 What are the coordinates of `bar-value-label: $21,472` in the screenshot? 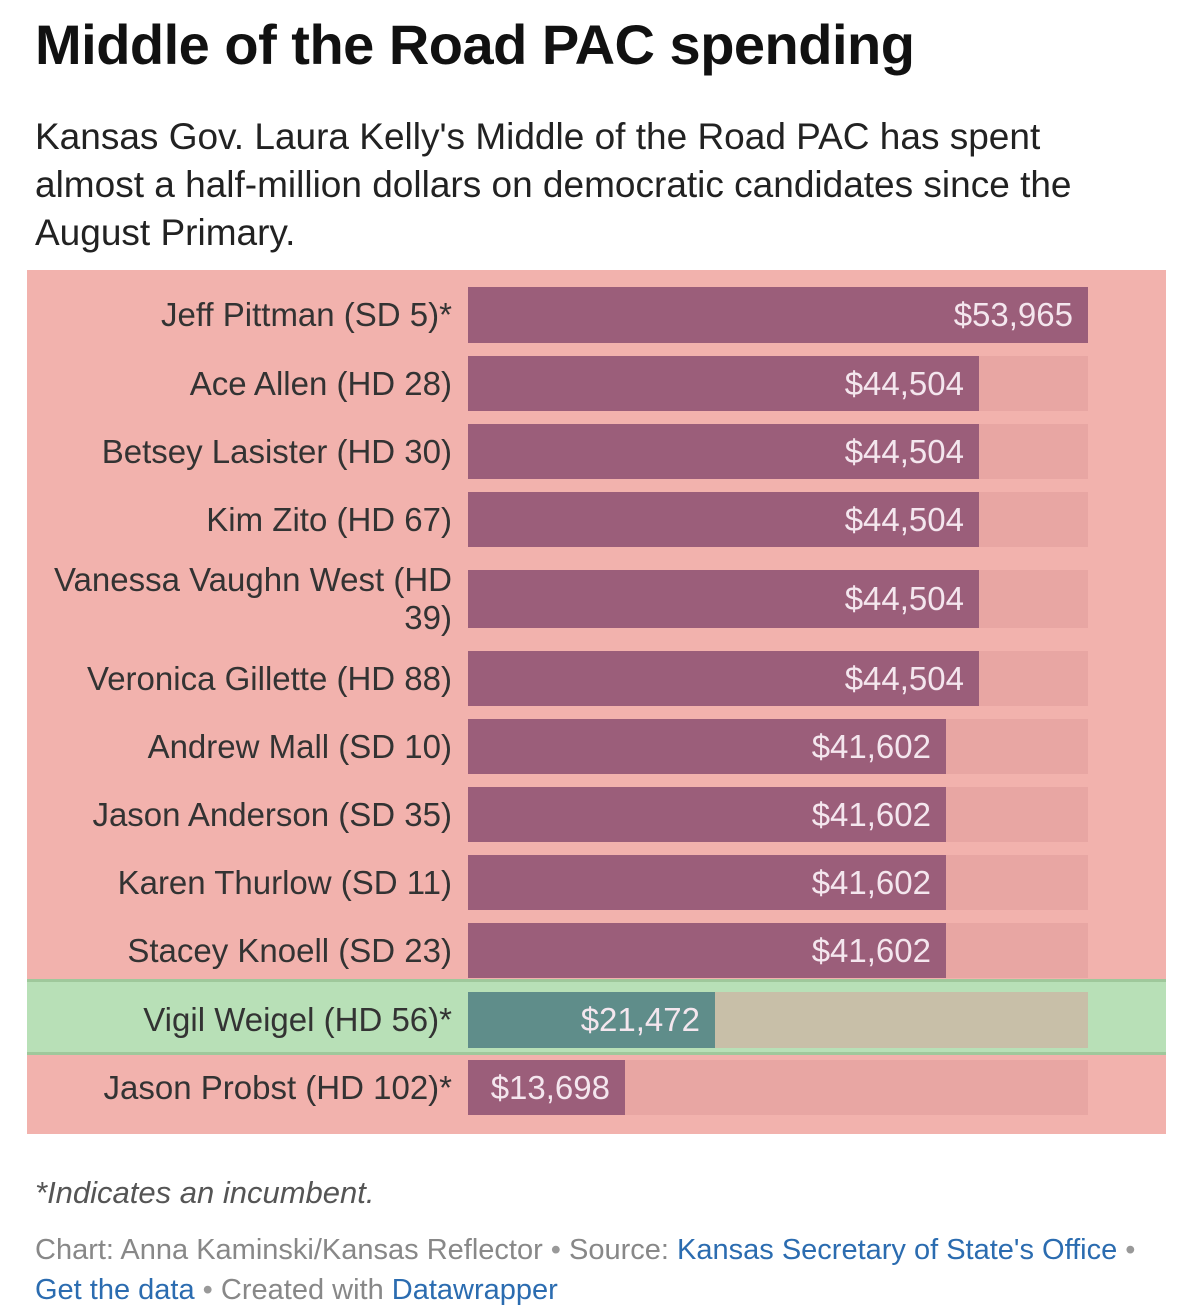 It's located at (640, 1019).